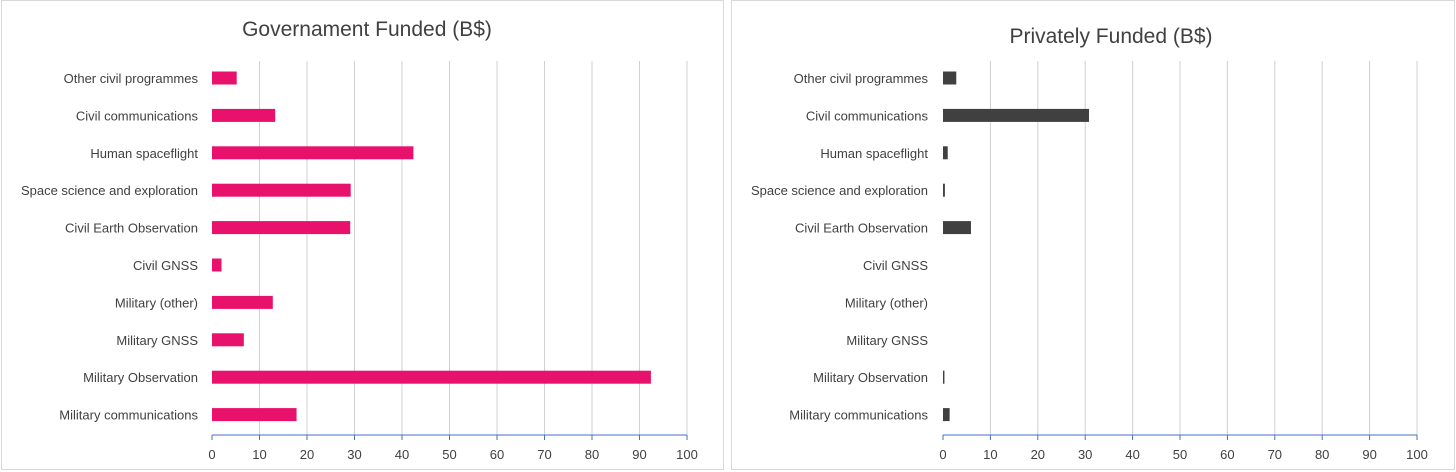 Image resolution: width=1456 pixels, height=472 pixels. I want to click on gov-category-label: Civil GNSS, so click(165, 265).